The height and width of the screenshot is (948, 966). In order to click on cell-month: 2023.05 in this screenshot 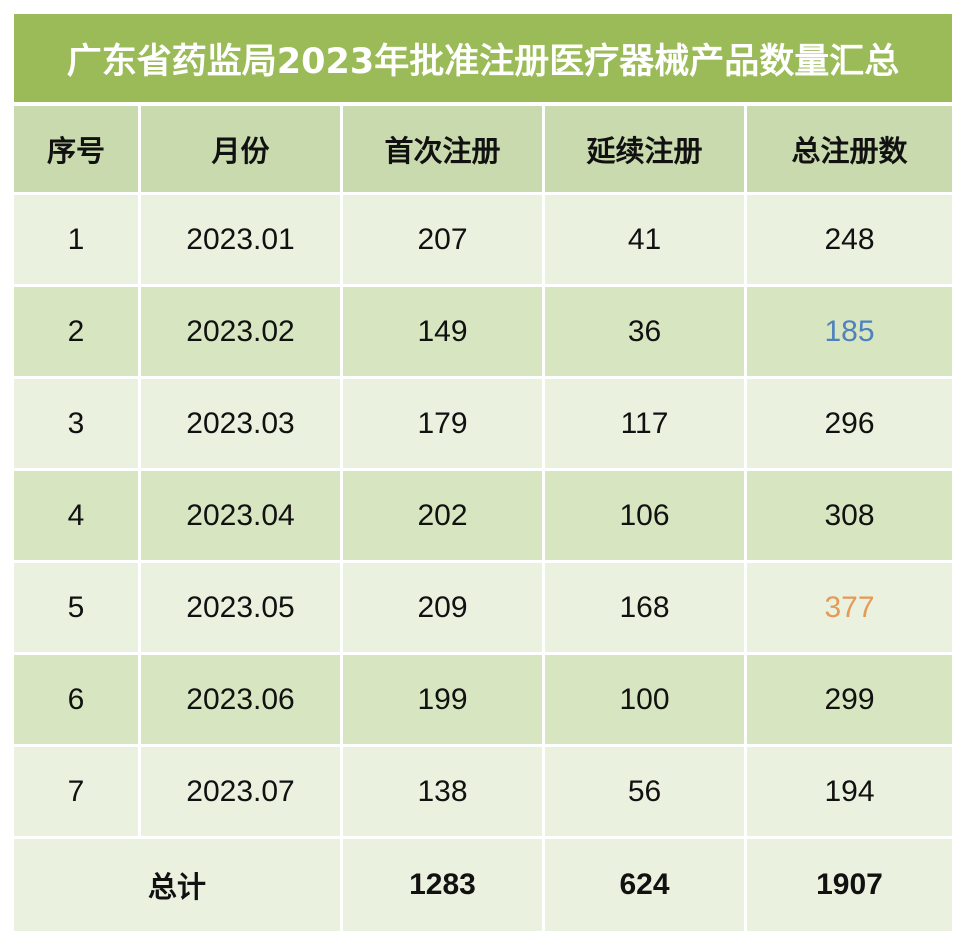, I will do `click(242, 609)`.